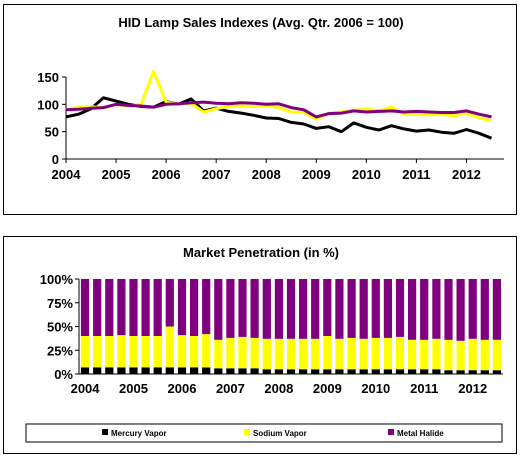 The image size is (525, 459). I want to click on legend-label-2: Sodium Vapor, so click(280, 433).